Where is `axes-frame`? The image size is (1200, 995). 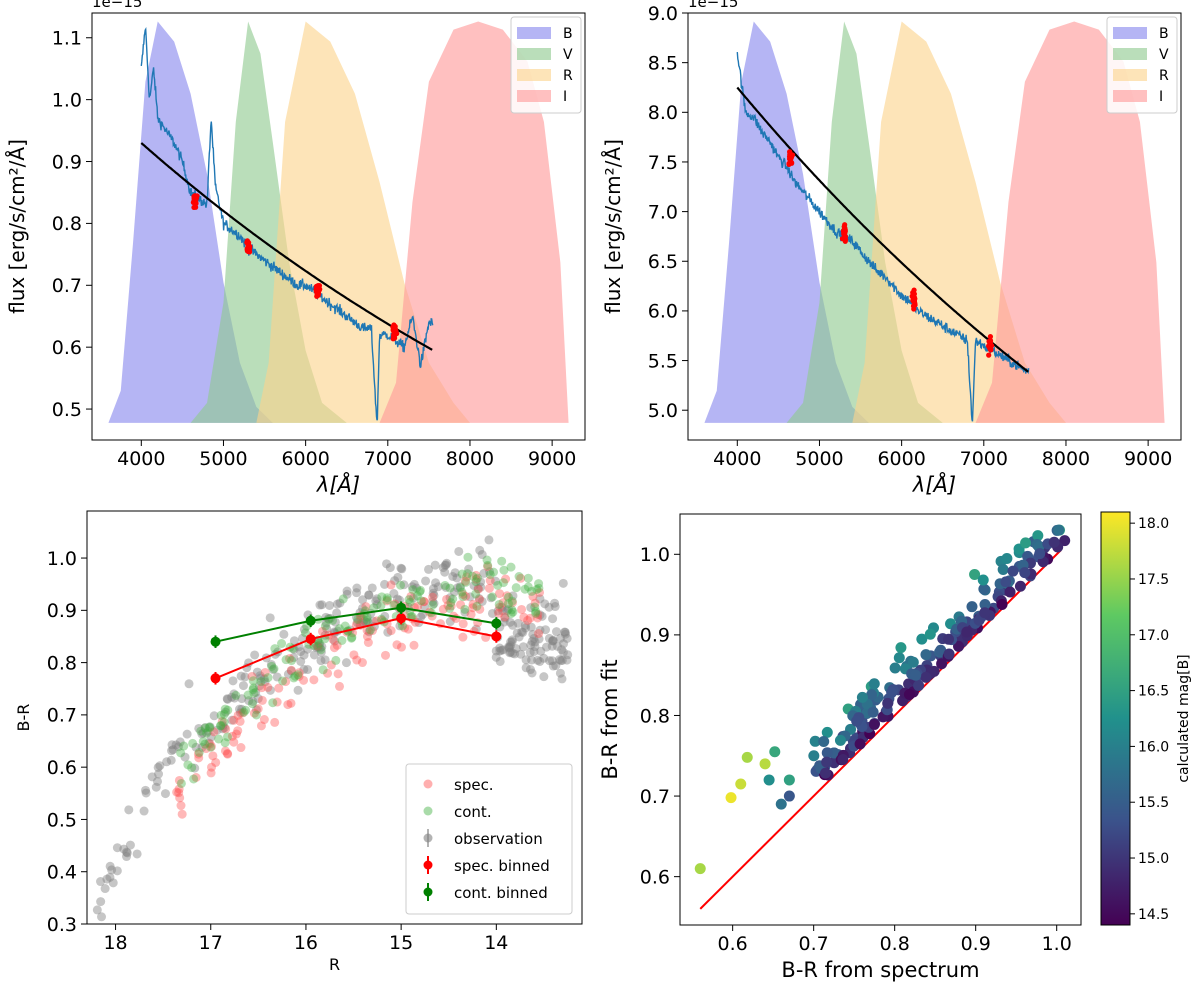 axes-frame is located at coordinates (880, 719).